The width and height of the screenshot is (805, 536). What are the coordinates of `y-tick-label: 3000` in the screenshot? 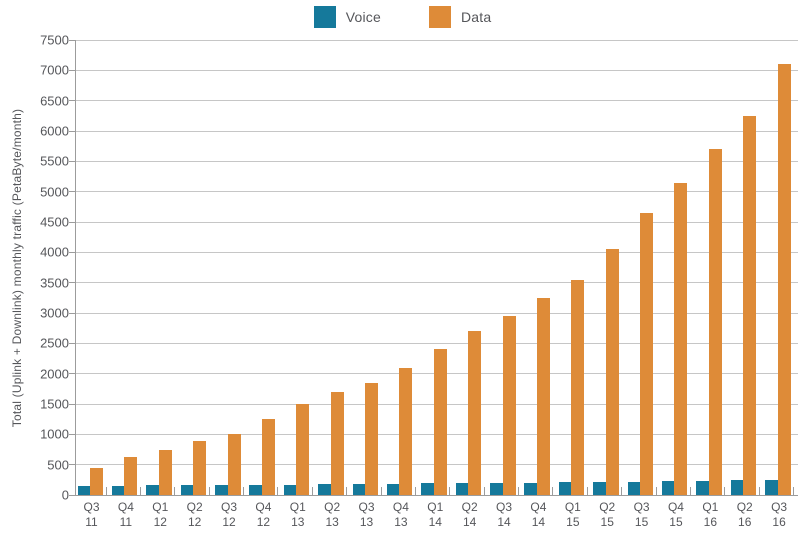 It's located at (54, 313).